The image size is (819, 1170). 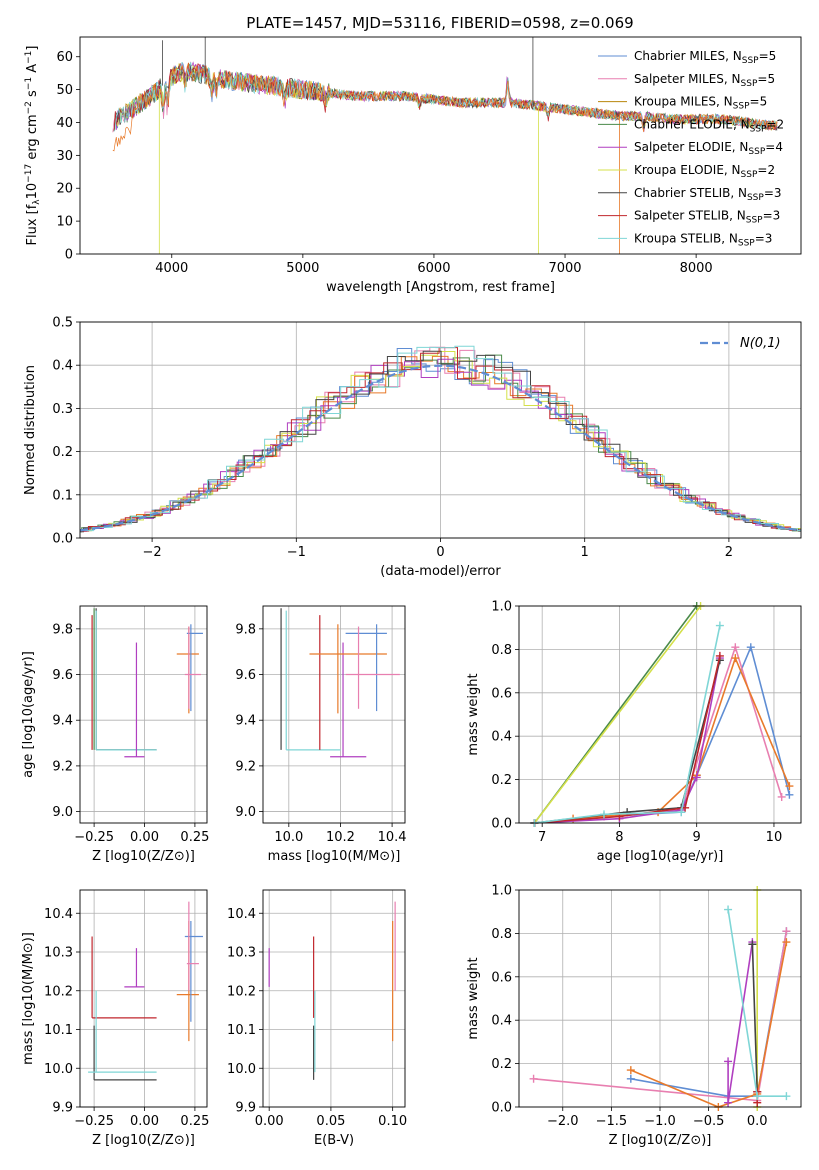 What do you see at coordinates (705, 57) in the screenshot?
I see `legend-entry: Chabrier MILES, NSSP=5` at bounding box center [705, 57].